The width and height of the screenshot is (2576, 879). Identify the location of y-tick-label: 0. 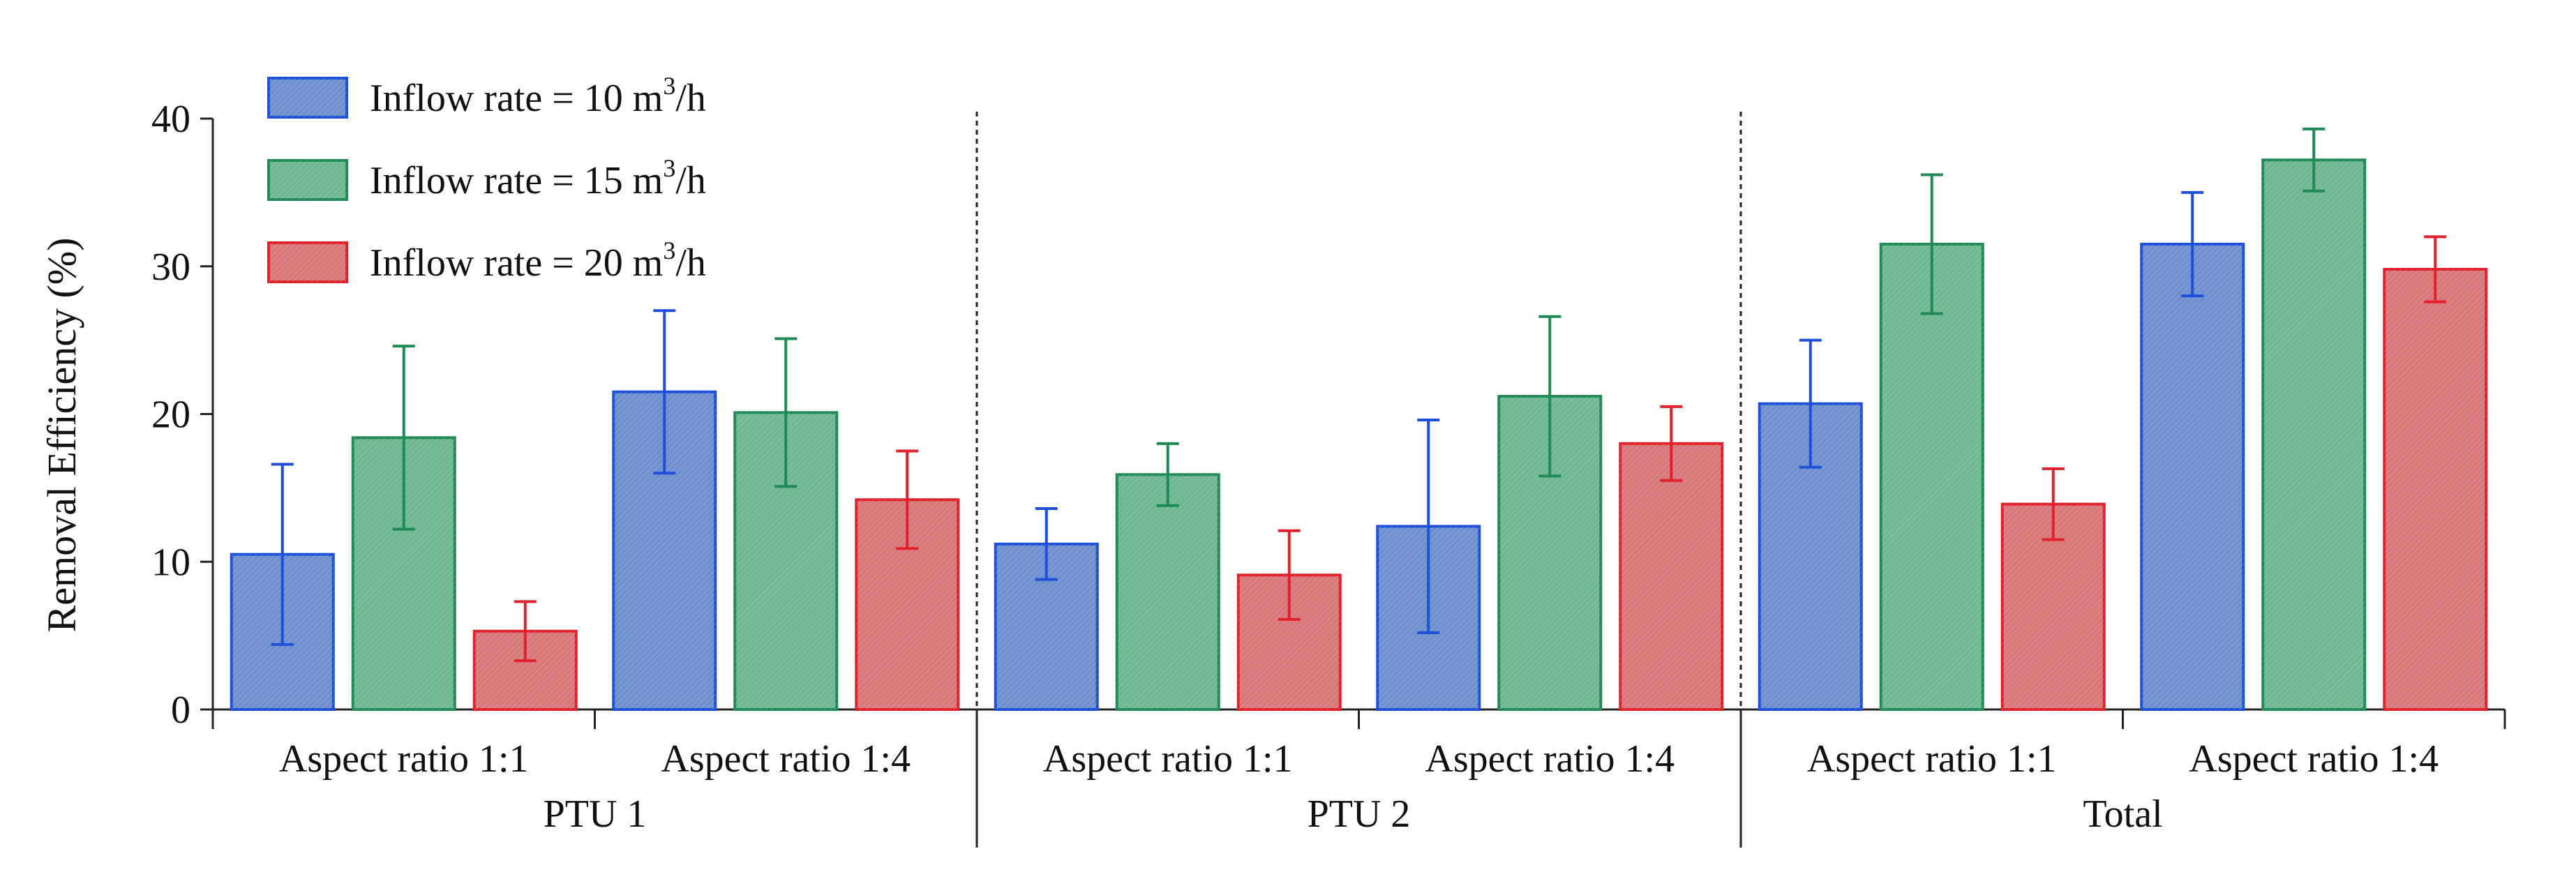
(180, 710).